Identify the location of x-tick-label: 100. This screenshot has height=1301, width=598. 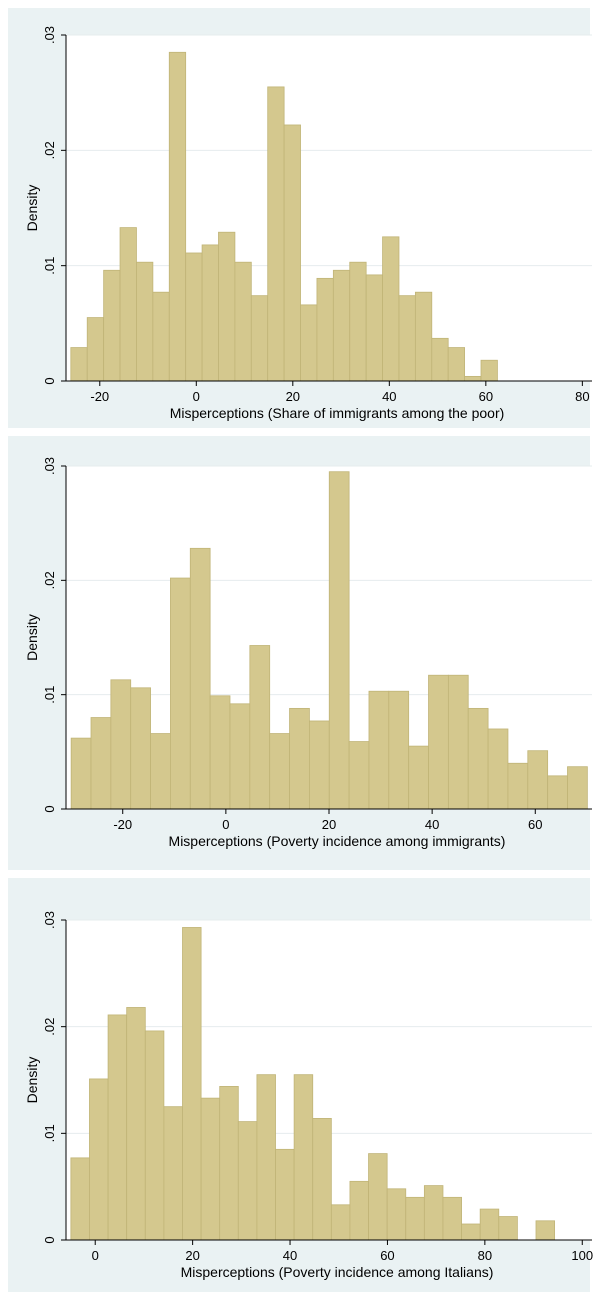
(582, 1255).